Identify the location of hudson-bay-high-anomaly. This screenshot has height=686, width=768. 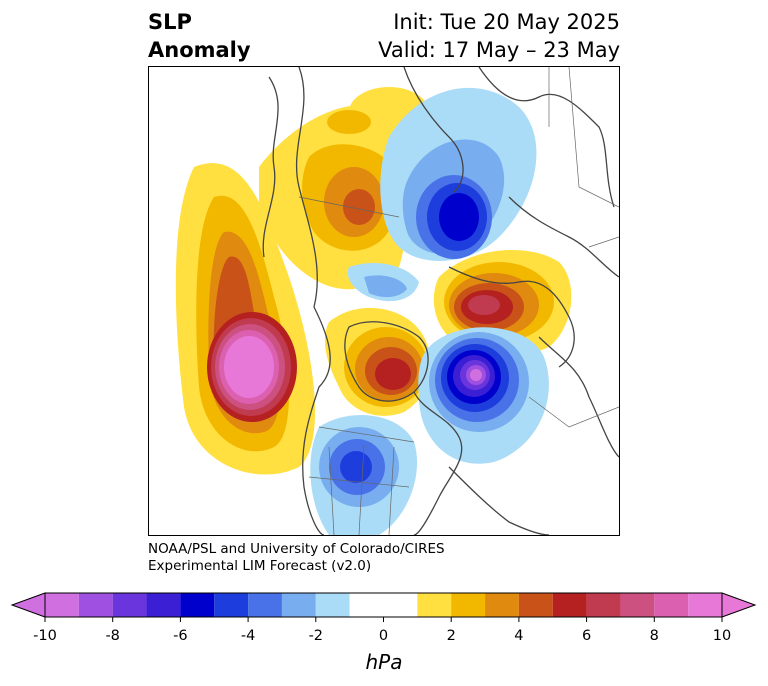
(378, 361).